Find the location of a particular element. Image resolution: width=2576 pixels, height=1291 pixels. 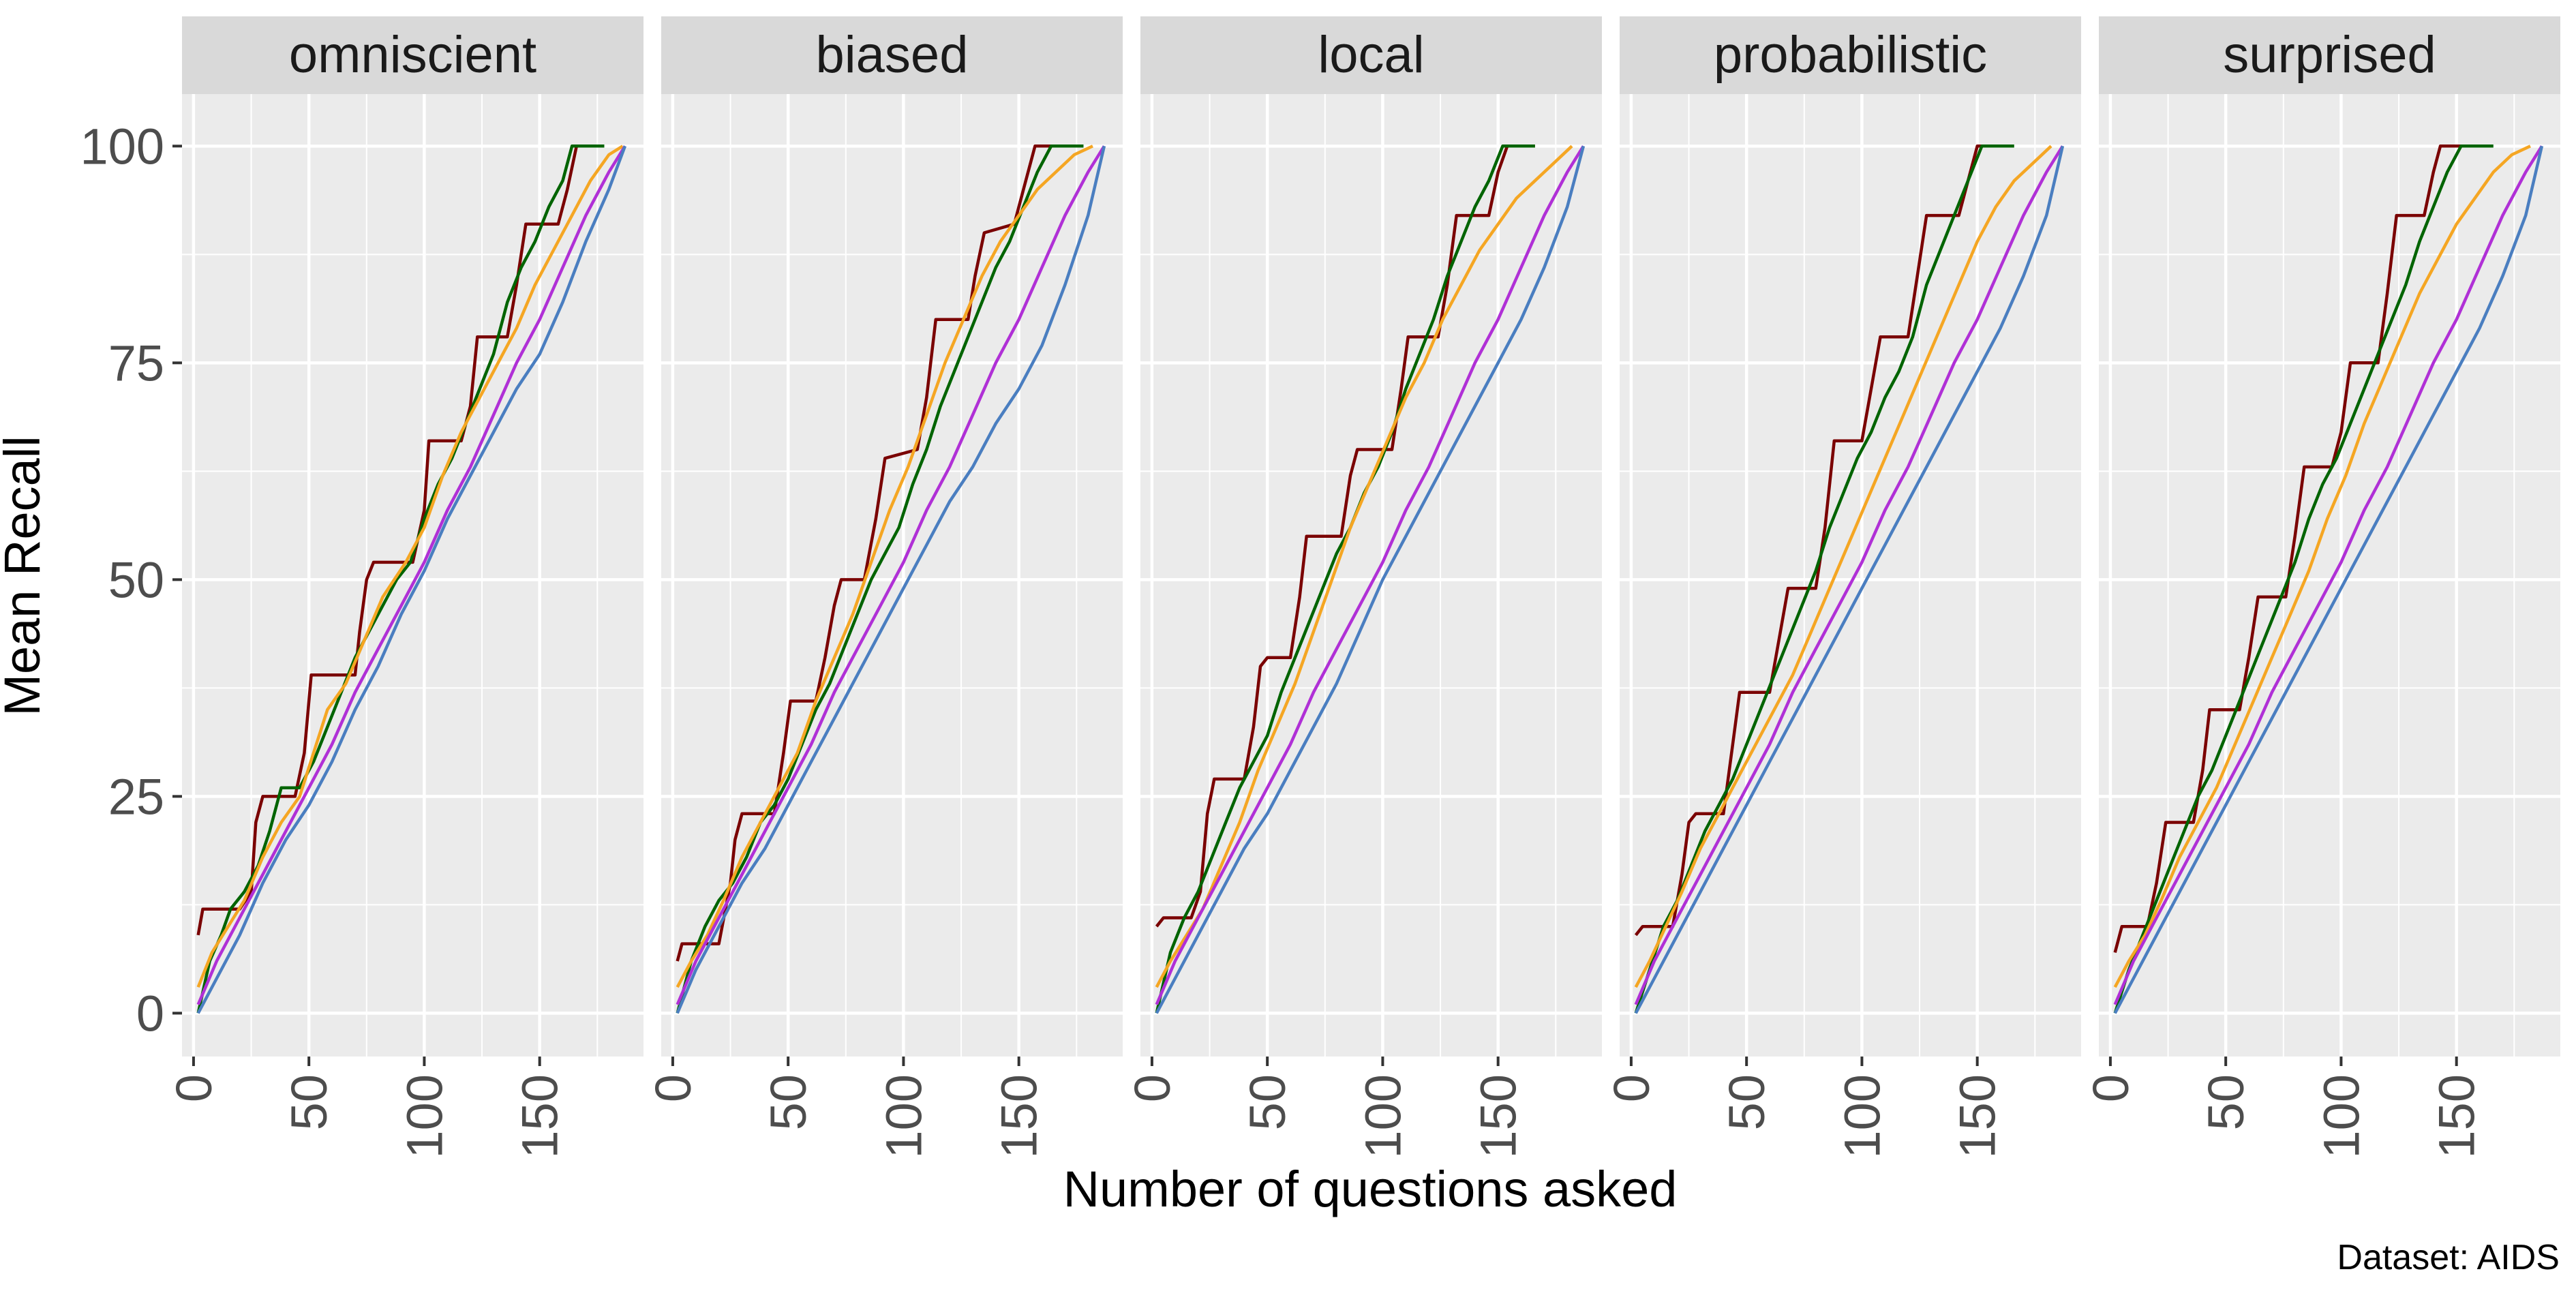

y-tick-label: 75 is located at coordinates (136, 363).